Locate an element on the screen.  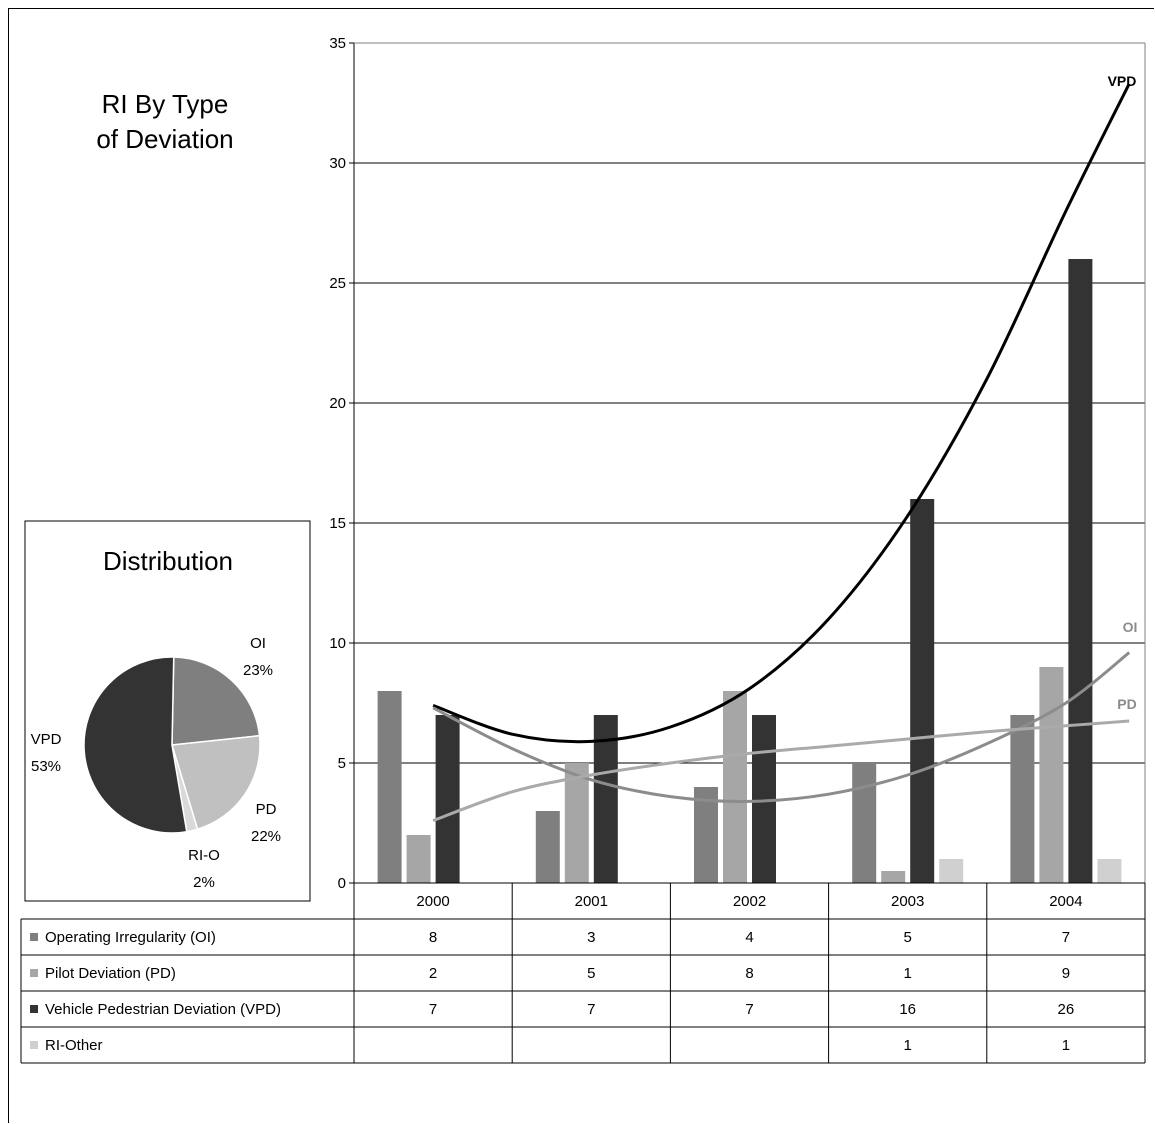
table-cell: 2 is located at coordinates (433, 973).